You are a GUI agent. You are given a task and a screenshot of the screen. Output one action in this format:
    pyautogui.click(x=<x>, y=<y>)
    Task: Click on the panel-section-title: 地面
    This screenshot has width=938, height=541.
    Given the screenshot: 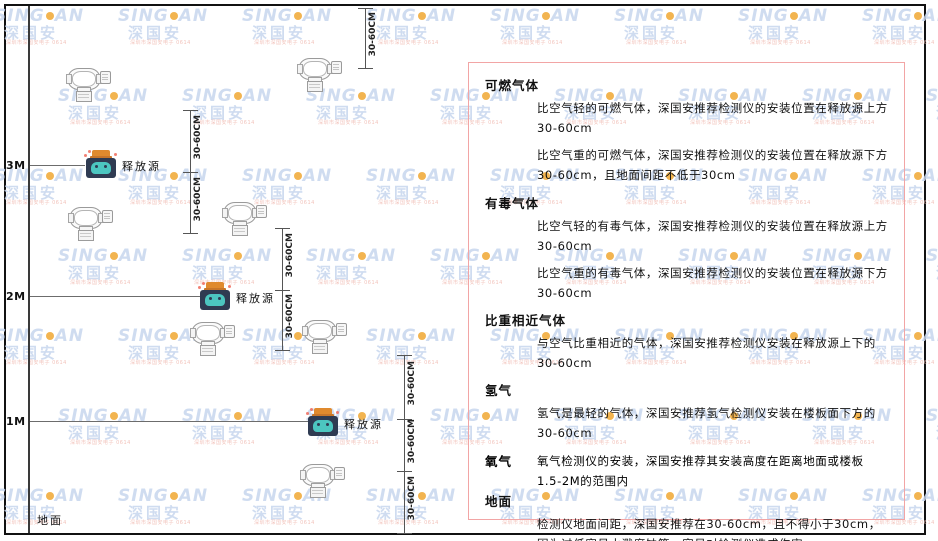 What is the action you would take?
    pyautogui.click(x=499, y=501)
    